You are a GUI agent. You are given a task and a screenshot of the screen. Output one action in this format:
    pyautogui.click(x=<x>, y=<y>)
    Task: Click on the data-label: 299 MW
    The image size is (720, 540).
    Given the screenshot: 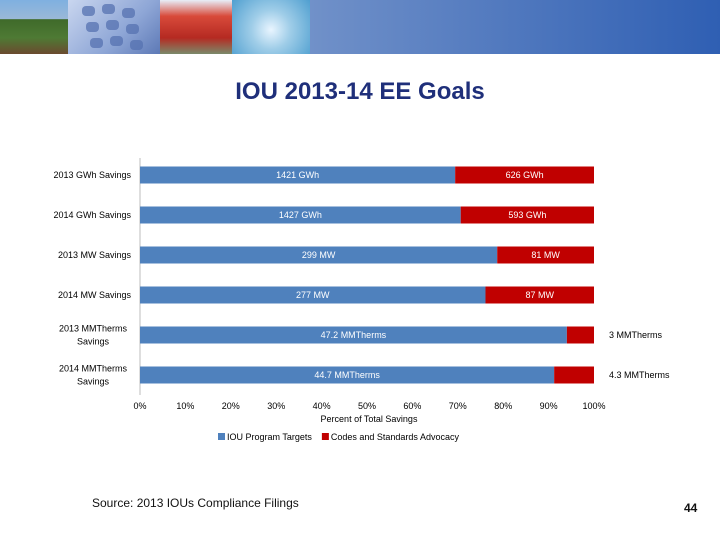 What is the action you would take?
    pyautogui.click(x=319, y=255)
    